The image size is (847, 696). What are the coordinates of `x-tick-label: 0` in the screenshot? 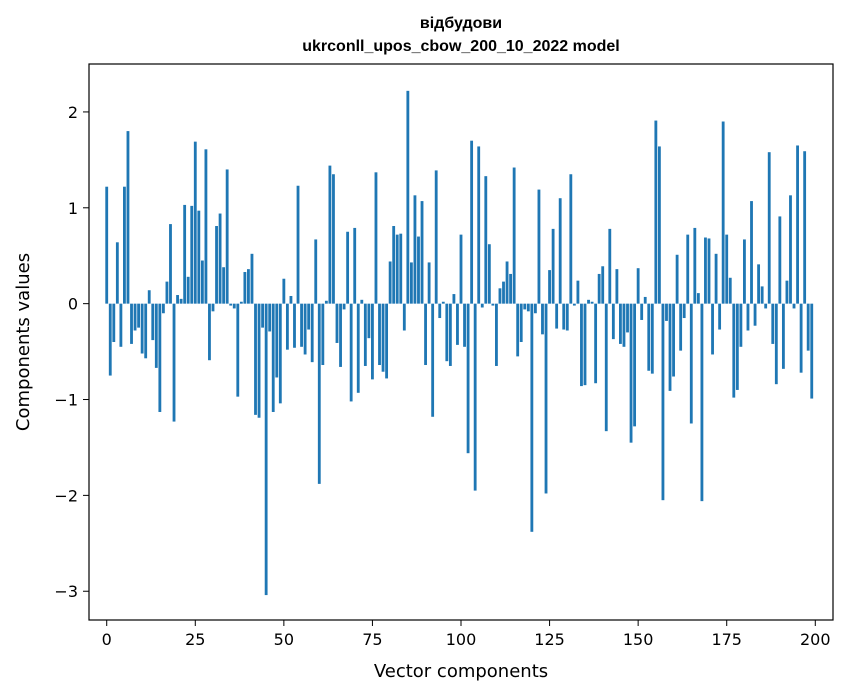 It's located at (107, 639).